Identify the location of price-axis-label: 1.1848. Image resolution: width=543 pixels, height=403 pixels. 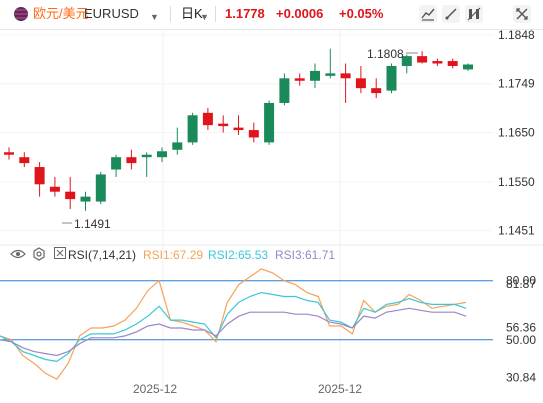
(516, 35).